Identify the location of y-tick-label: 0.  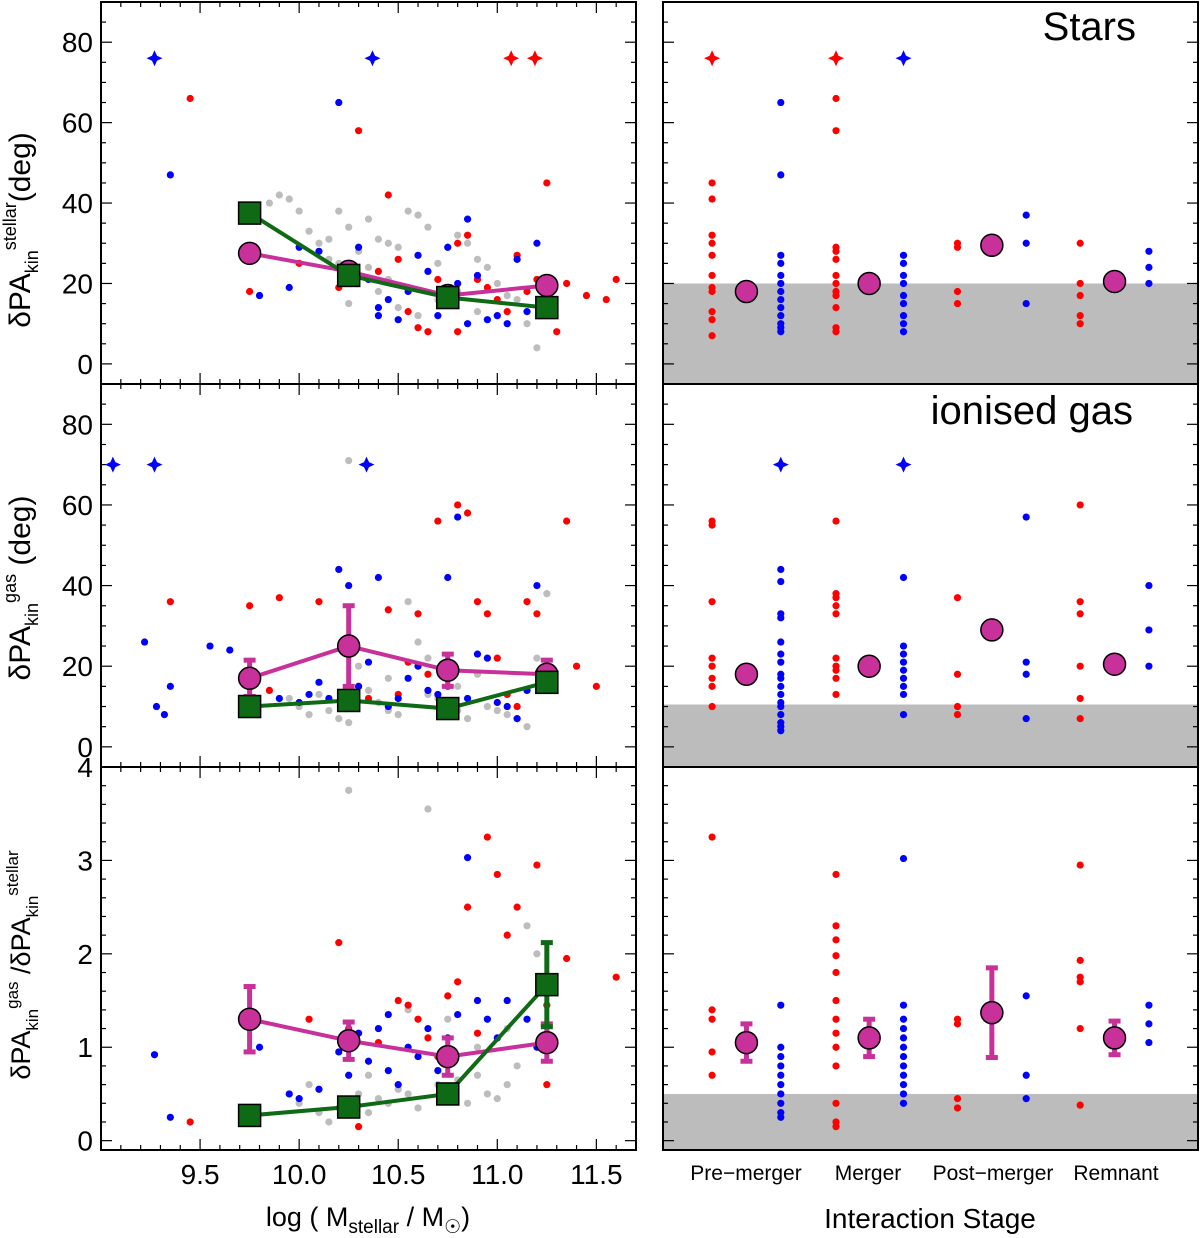
(85, 747).